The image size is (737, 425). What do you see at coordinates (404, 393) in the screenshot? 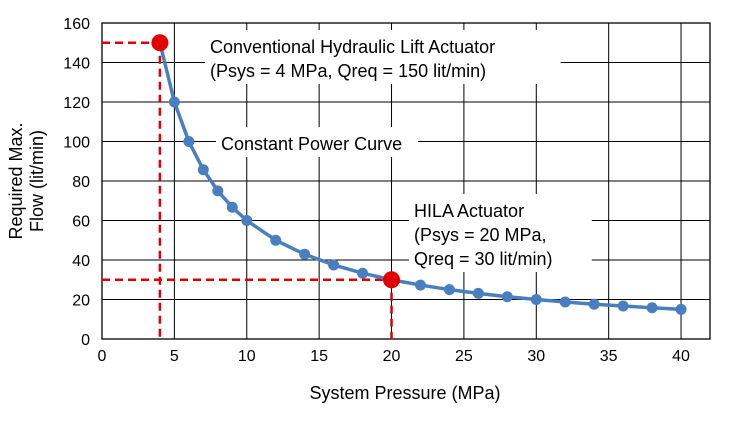
I see `x-axis-title: System Pressure (MPa)` at bounding box center [404, 393].